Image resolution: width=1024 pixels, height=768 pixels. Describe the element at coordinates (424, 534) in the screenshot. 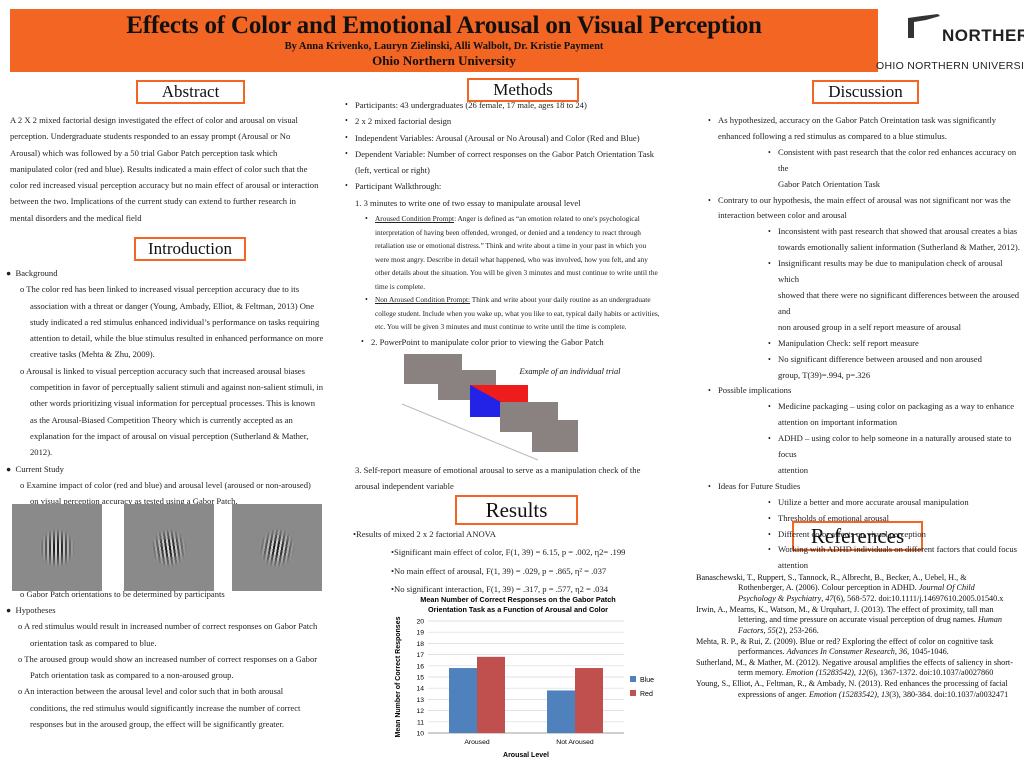

I see `results-intro: •Results of mixed 2 x 2 factorial ANOVA` at that location.